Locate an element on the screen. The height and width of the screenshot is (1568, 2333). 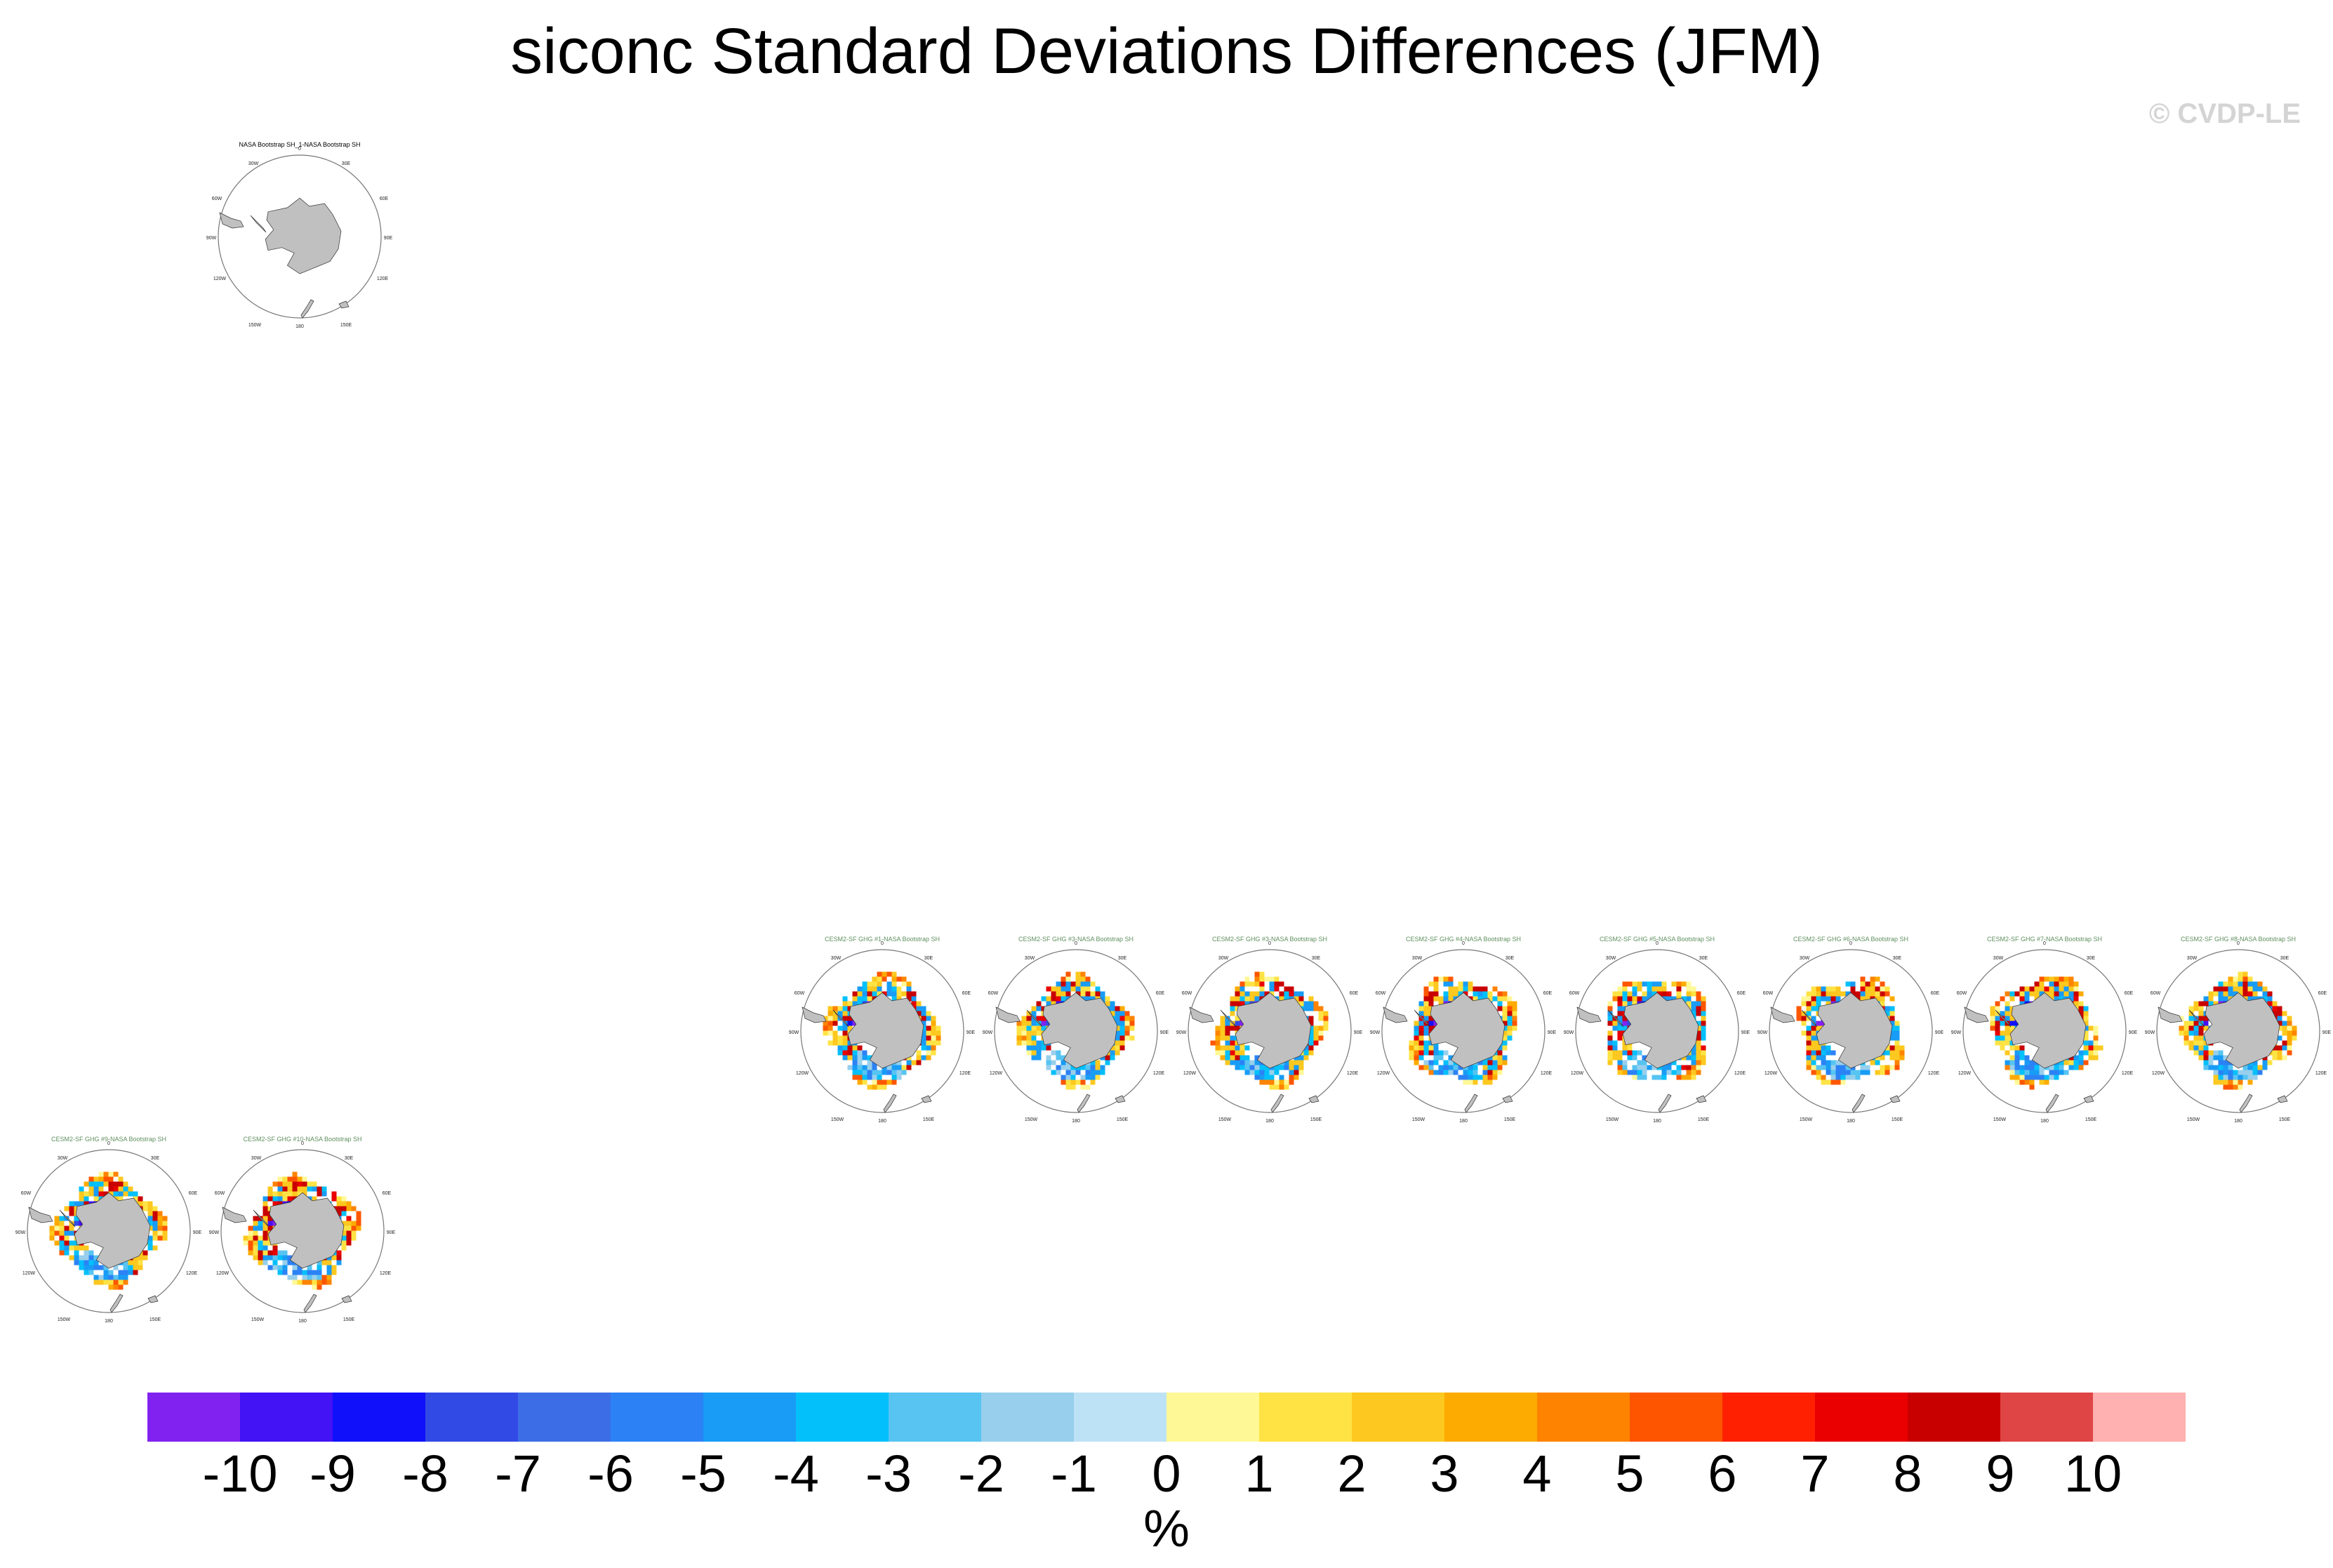
longitude-label: 120W is located at coordinates (220, 279).